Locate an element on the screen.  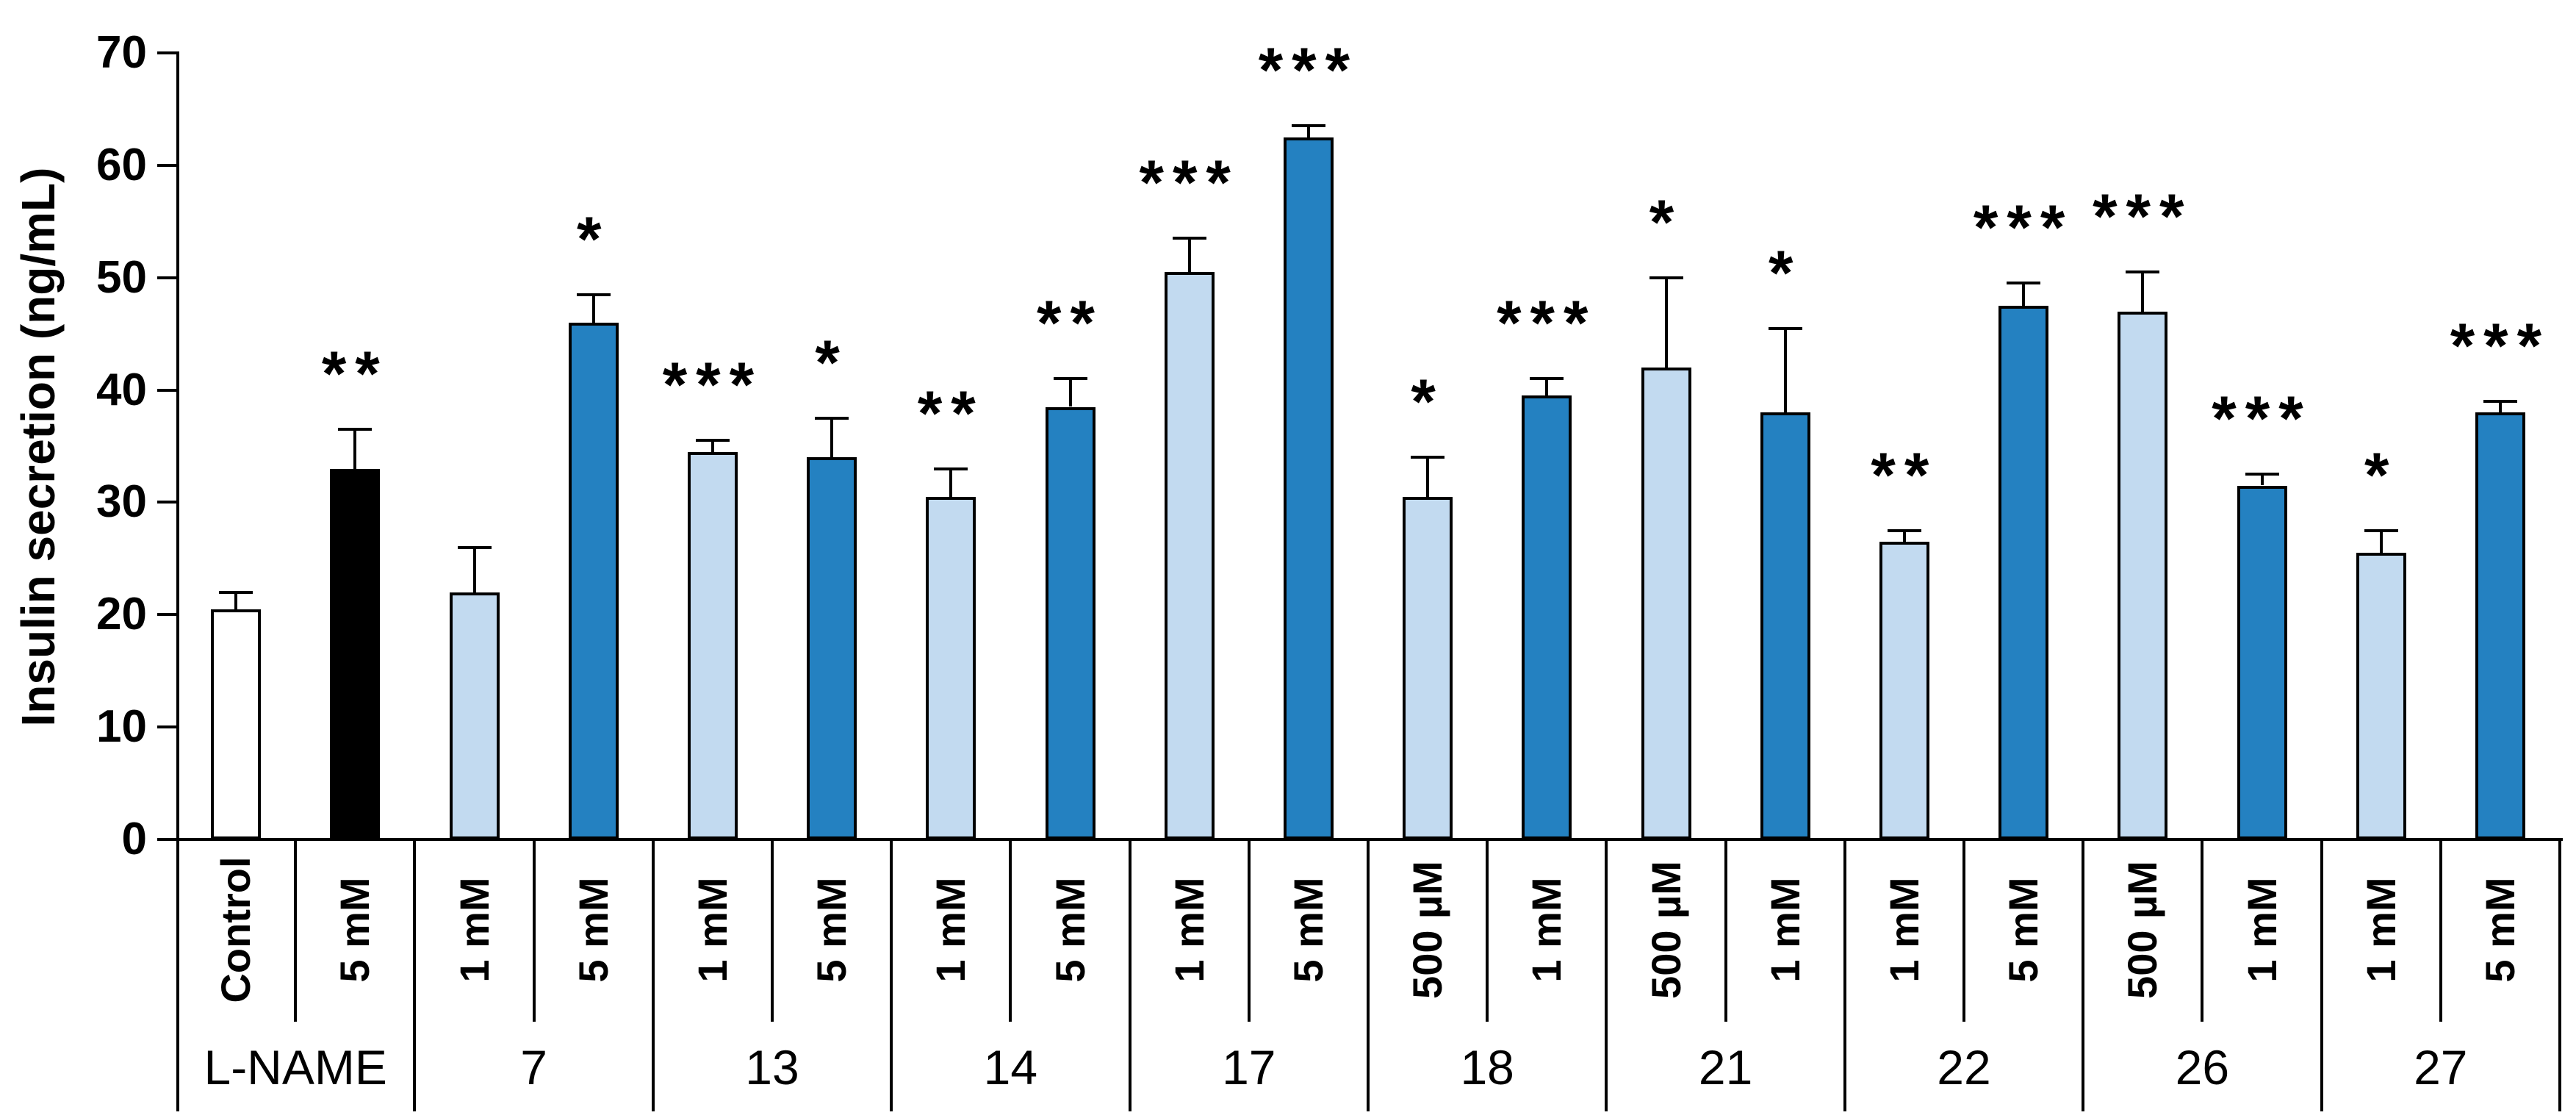
y-tick-label: 50 is located at coordinates (121, 277).